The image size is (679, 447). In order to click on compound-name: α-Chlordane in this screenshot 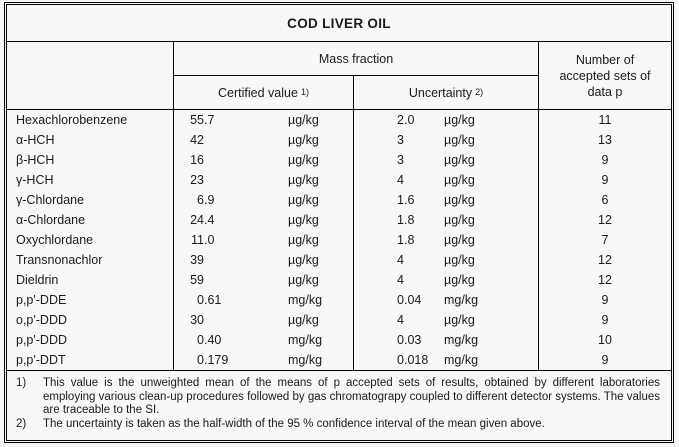, I will do `click(51, 220)`.